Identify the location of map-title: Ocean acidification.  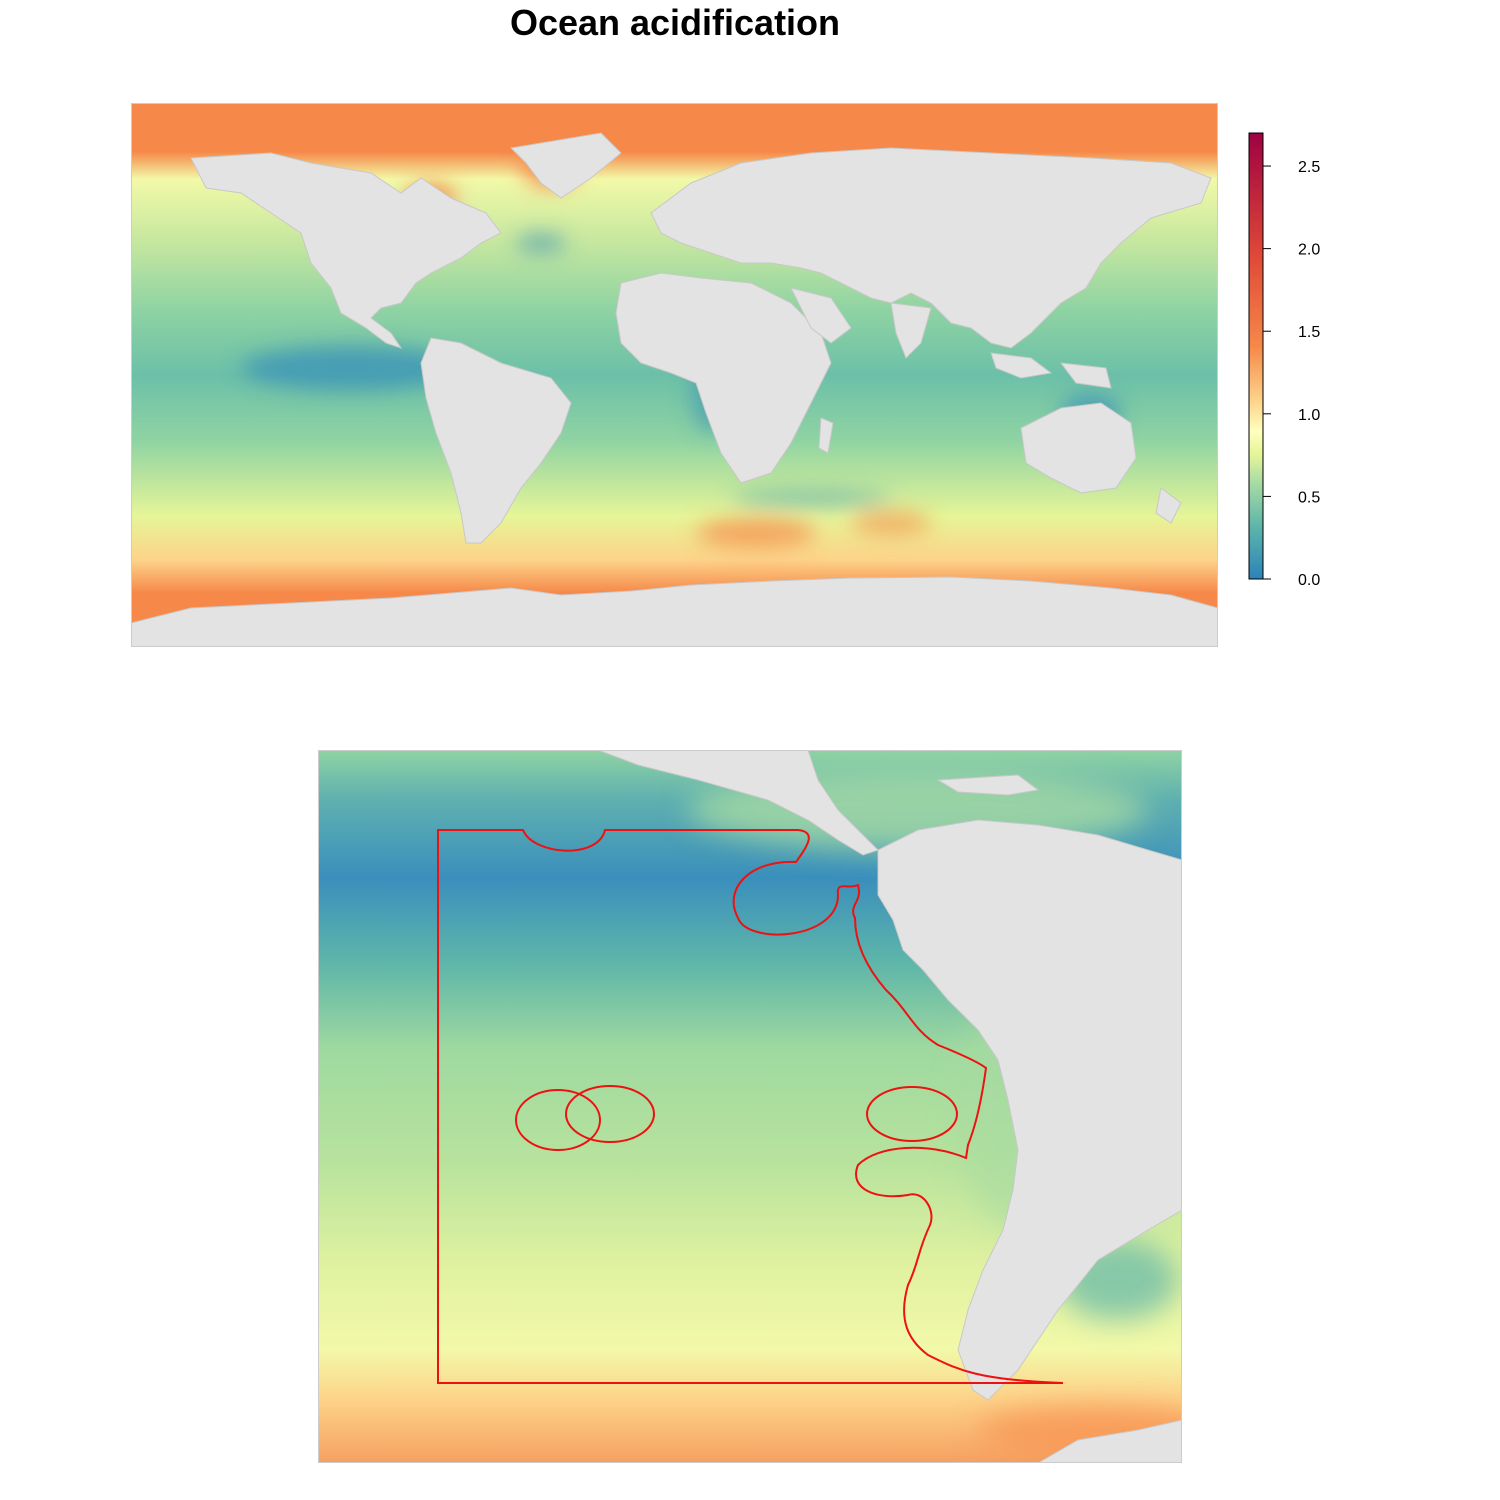
(675, 22).